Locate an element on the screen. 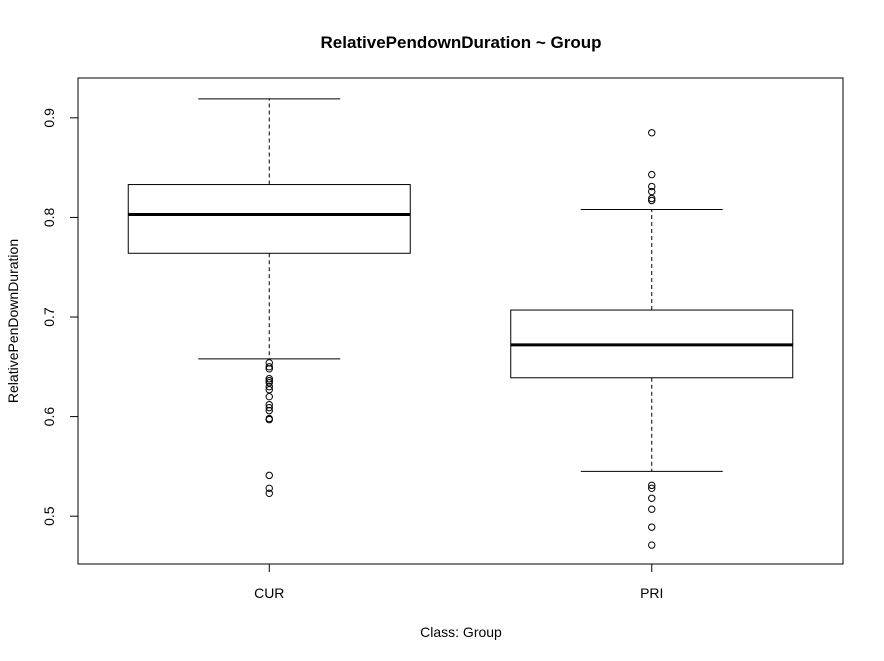  x-tick-label: CUR is located at coordinates (269, 593).